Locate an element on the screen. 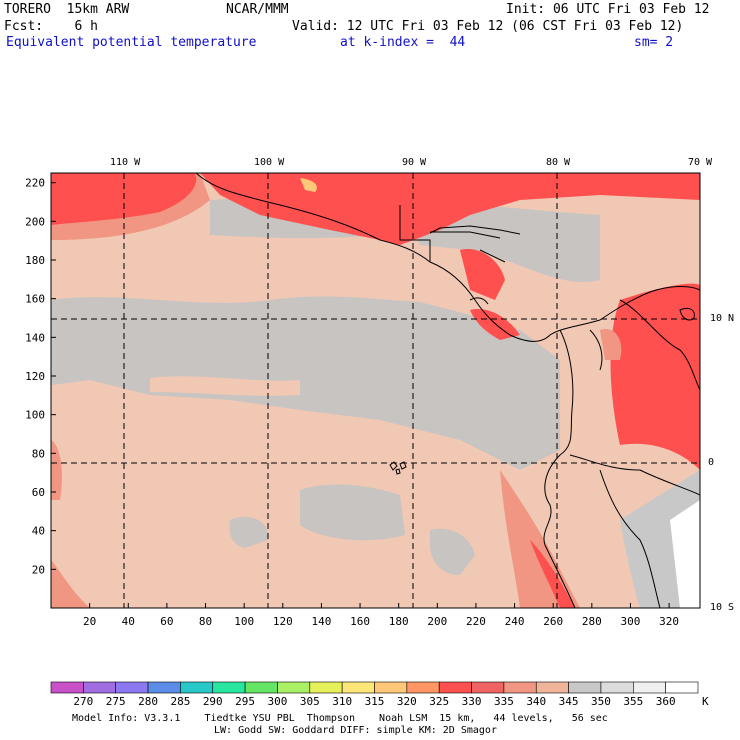  x-tick-label: 80 is located at coordinates (205, 621).